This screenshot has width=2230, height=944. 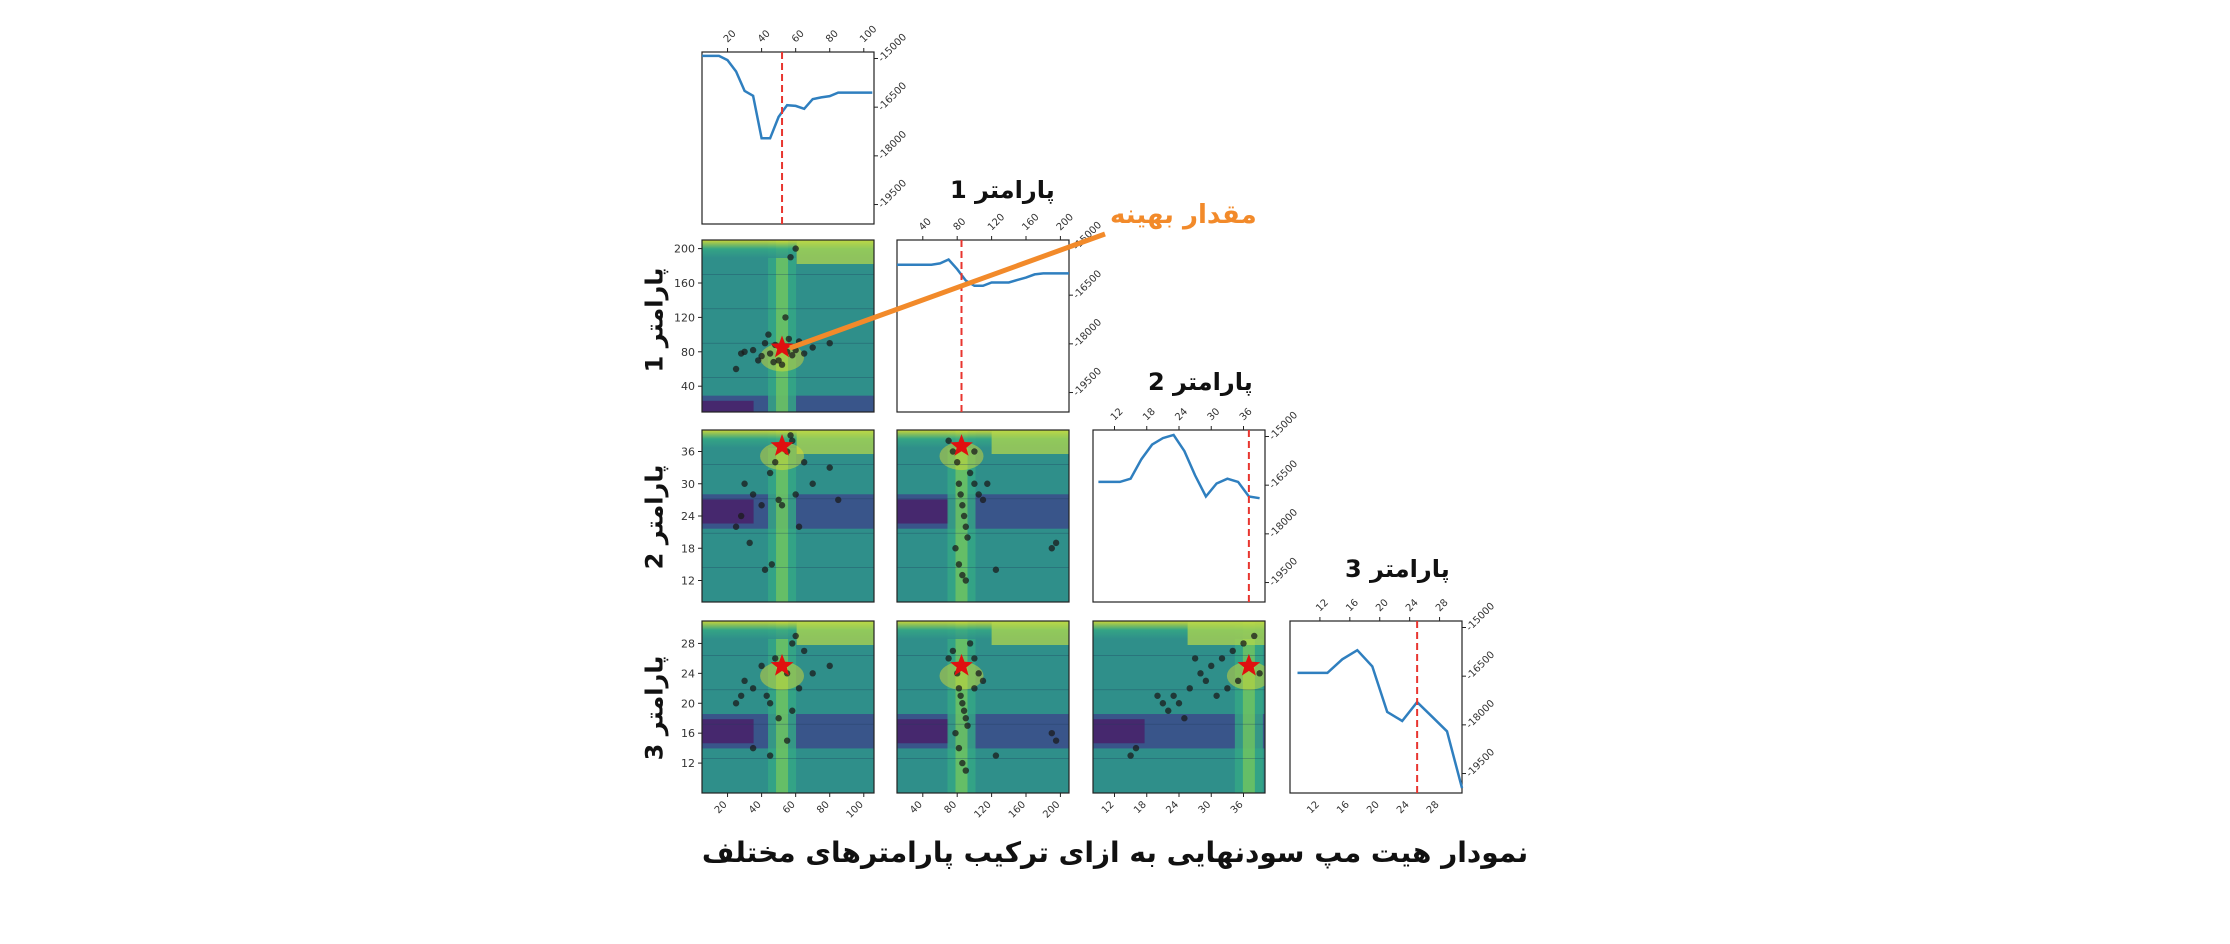 I want to click on y-tick-label: 18, so click(x=688, y=548).